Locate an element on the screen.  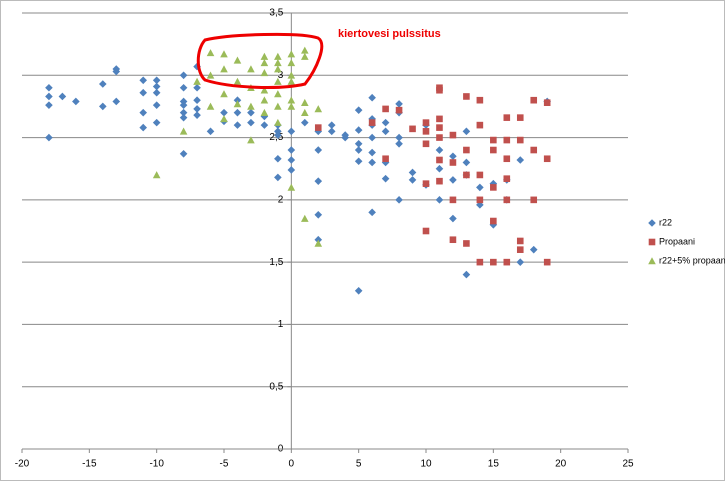
y-tick-label: 0,5 is located at coordinates (276, 386).